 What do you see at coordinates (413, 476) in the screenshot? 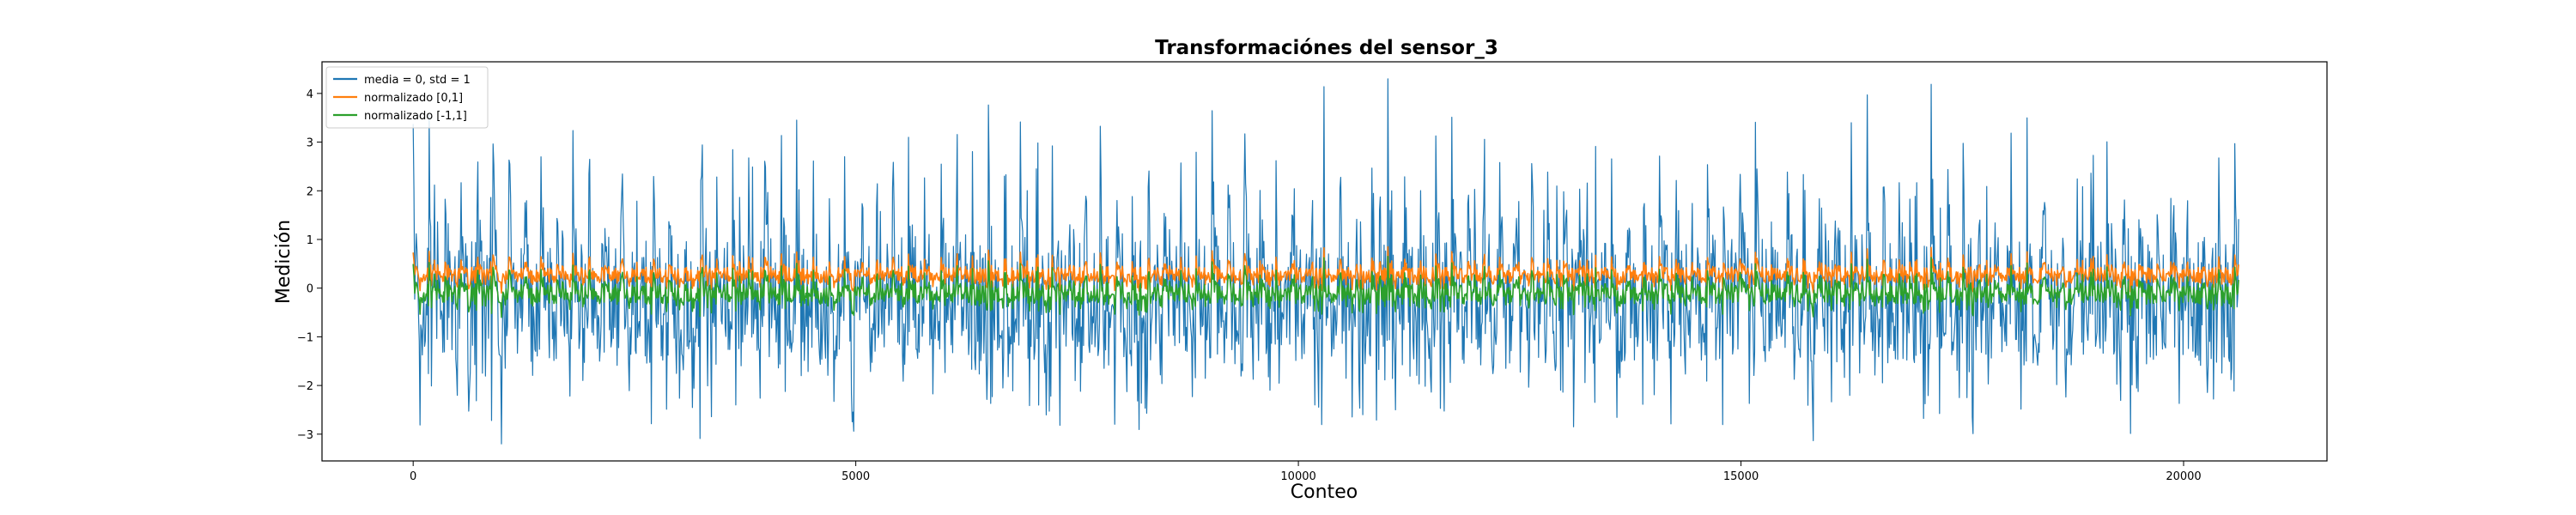
I see `x-tick-label: 0` at bounding box center [413, 476].